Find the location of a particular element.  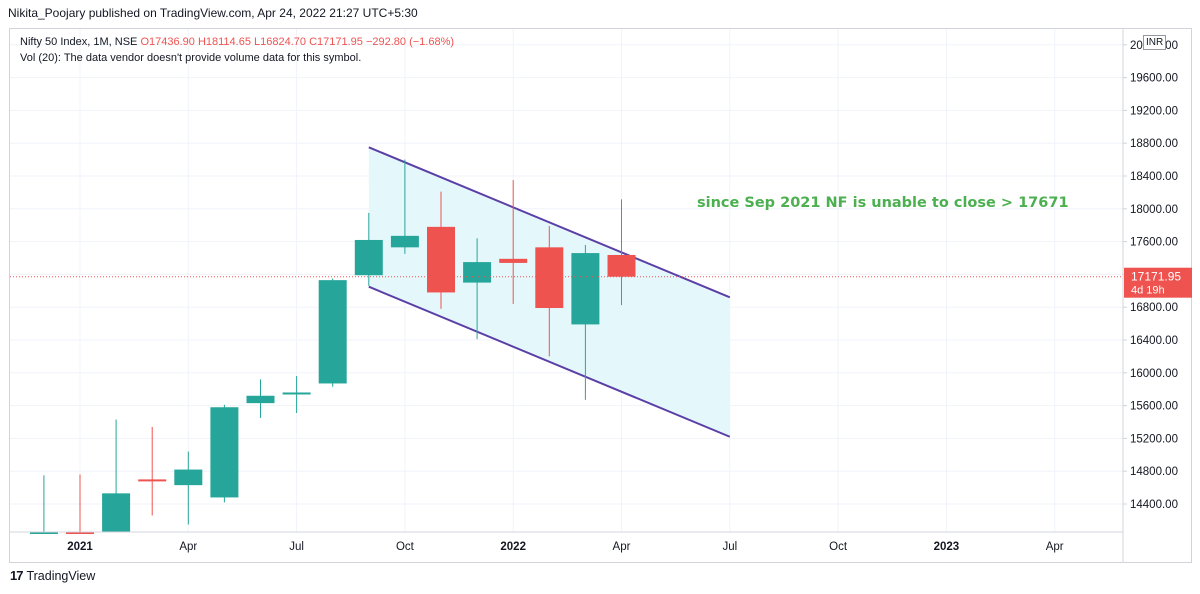

y-tick-label: 16400.00 is located at coordinates (1154, 341).